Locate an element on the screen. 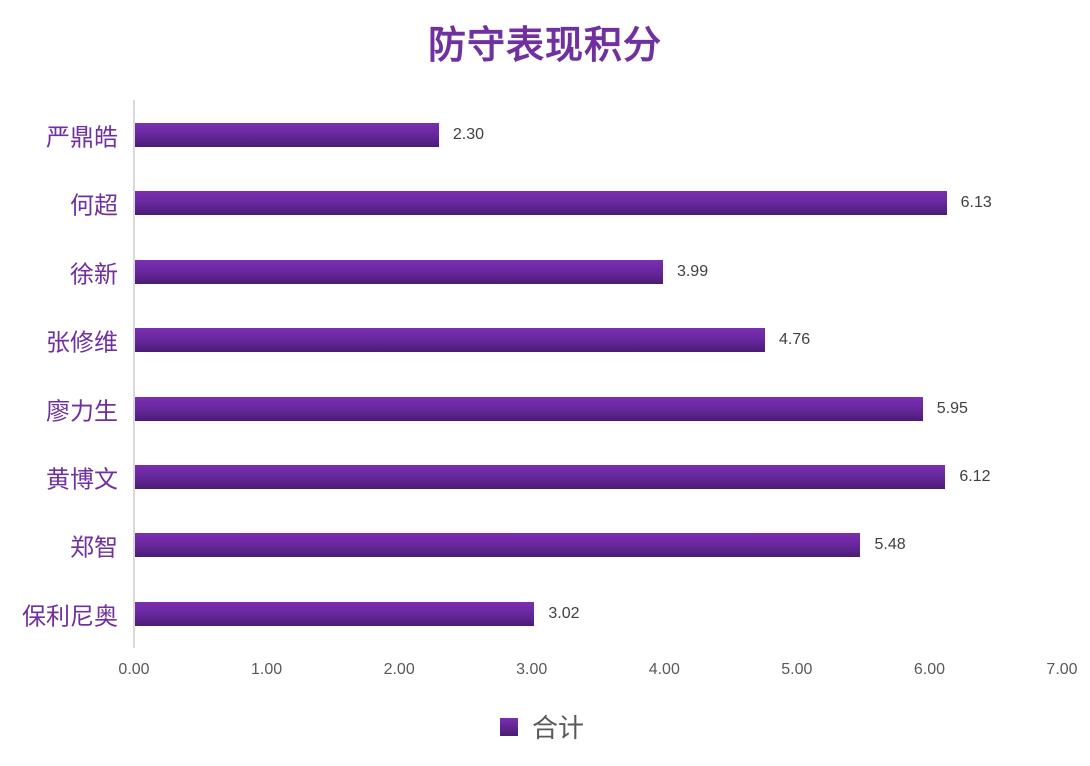 The height and width of the screenshot is (766, 1090). data-label: 5.95 is located at coordinates (952, 408).